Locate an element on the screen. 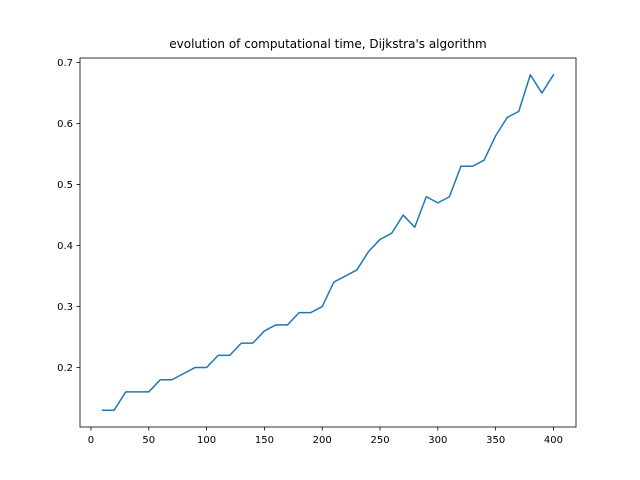 This screenshot has width=640, height=480. x-tick-label: 400 is located at coordinates (553, 440).